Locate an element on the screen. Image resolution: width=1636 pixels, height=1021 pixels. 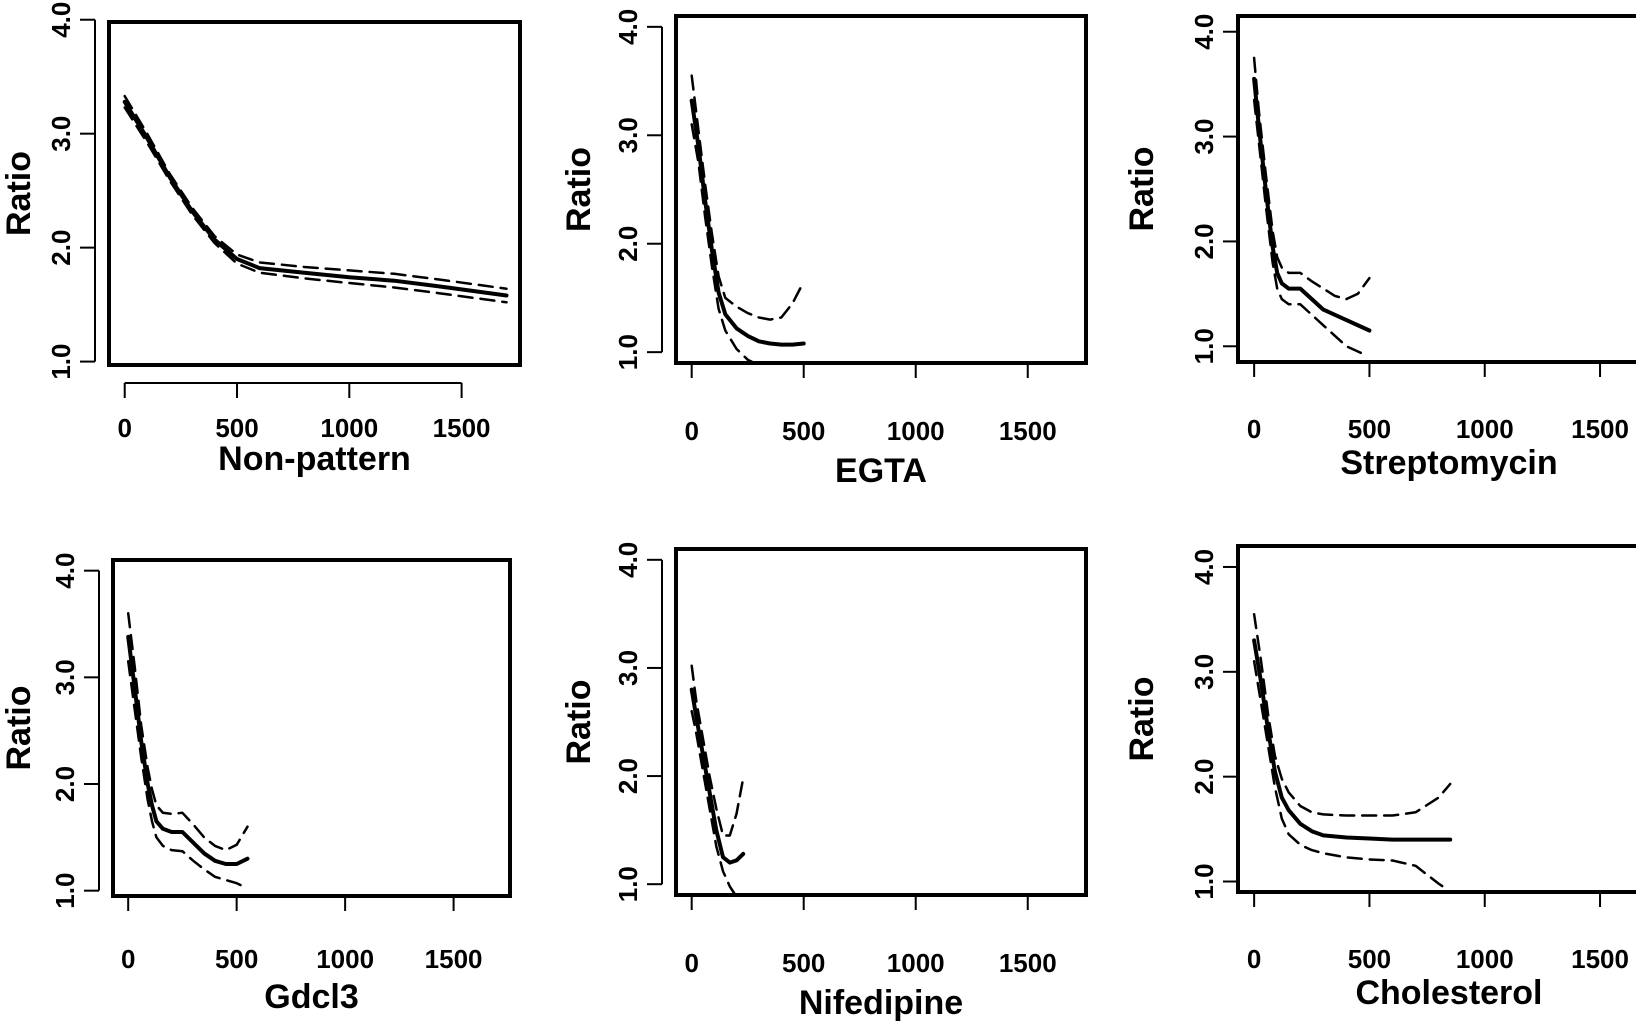
panel-non-pattern: 0 500 1000 1500 1.0 2.0 3.0 4.0 Non-pattern Ratio is located at coordinates (261, 240).